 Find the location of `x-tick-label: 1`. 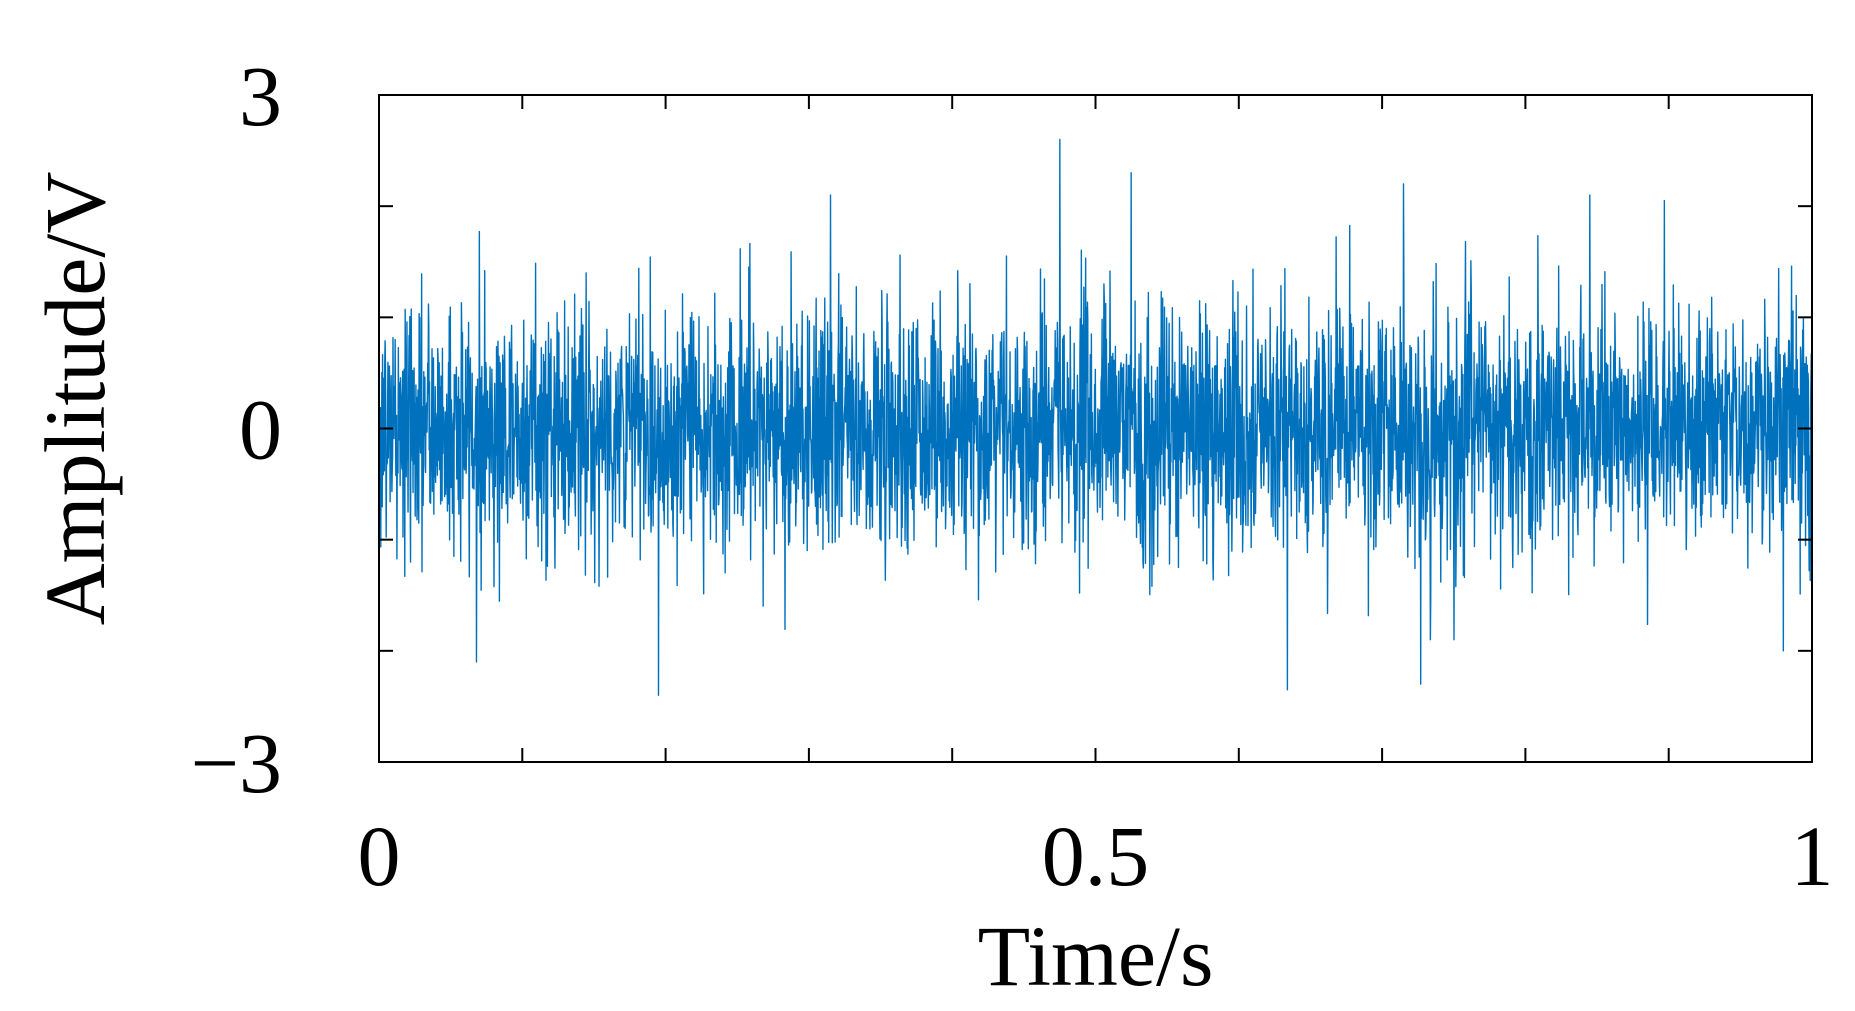

x-tick-label: 1 is located at coordinates (1812, 856).